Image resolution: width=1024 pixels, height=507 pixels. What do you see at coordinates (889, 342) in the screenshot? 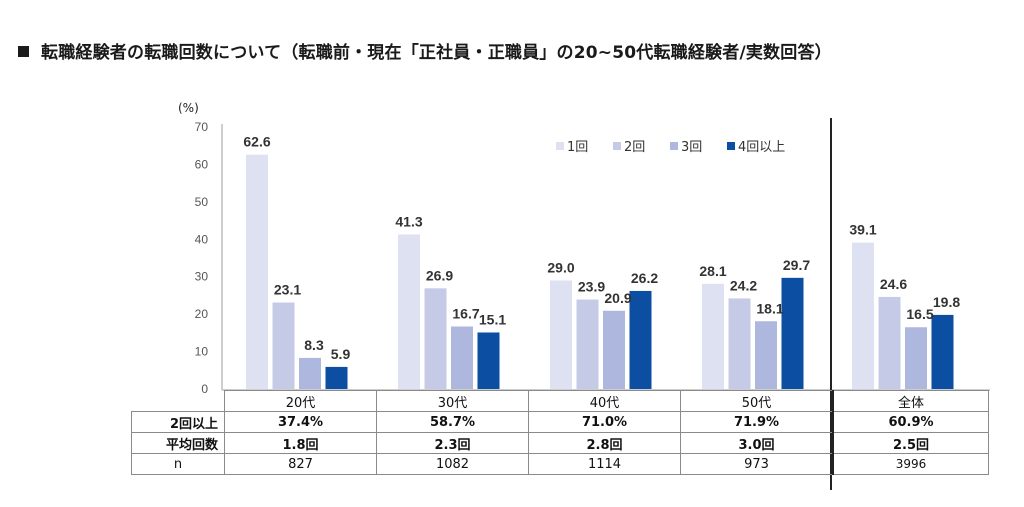
I see `bar-全体-2回` at bounding box center [889, 342].